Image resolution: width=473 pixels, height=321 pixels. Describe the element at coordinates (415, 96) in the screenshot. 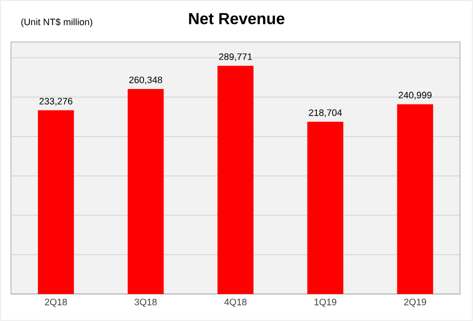

I see `data-label: 240,999` at that location.